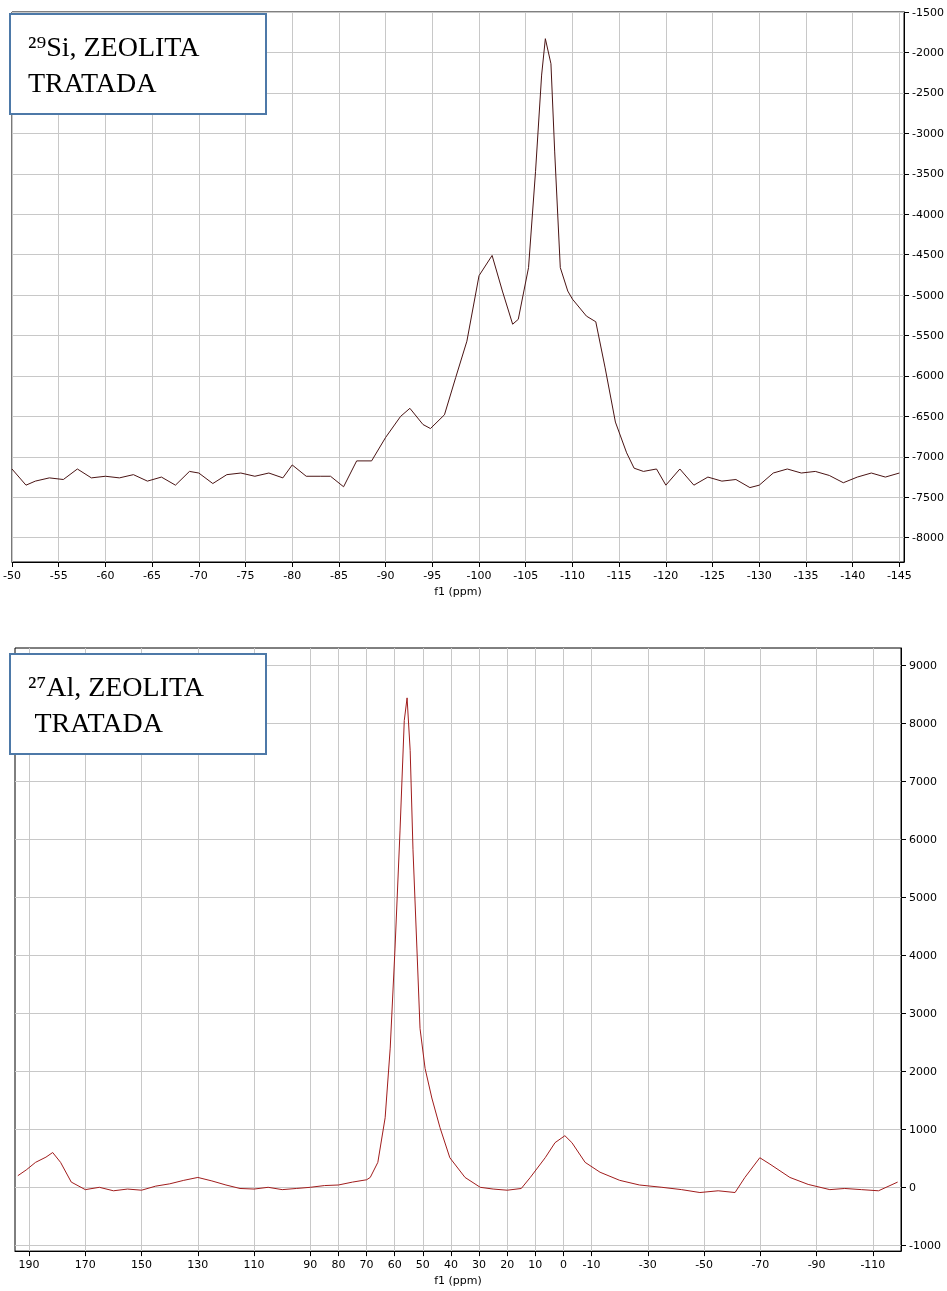  Describe the element at coordinates (923, 665) in the screenshot. I see `y-tick-label: 9000` at that location.